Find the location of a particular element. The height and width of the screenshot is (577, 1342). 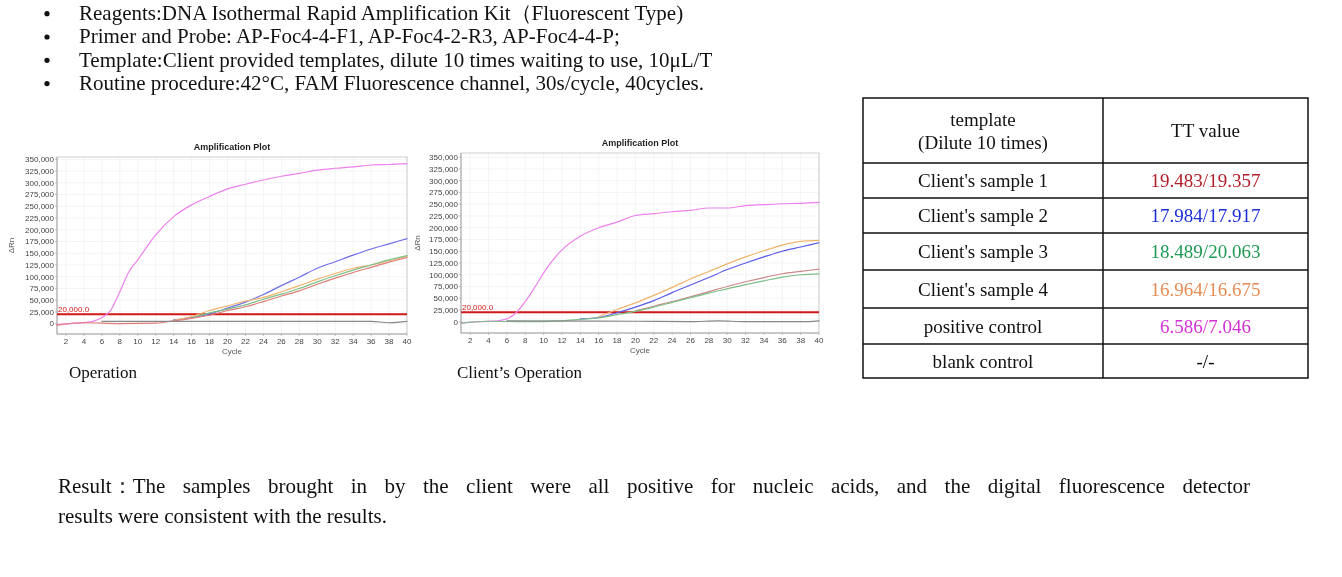

category-label: Client's sample 3 is located at coordinates (983, 252).